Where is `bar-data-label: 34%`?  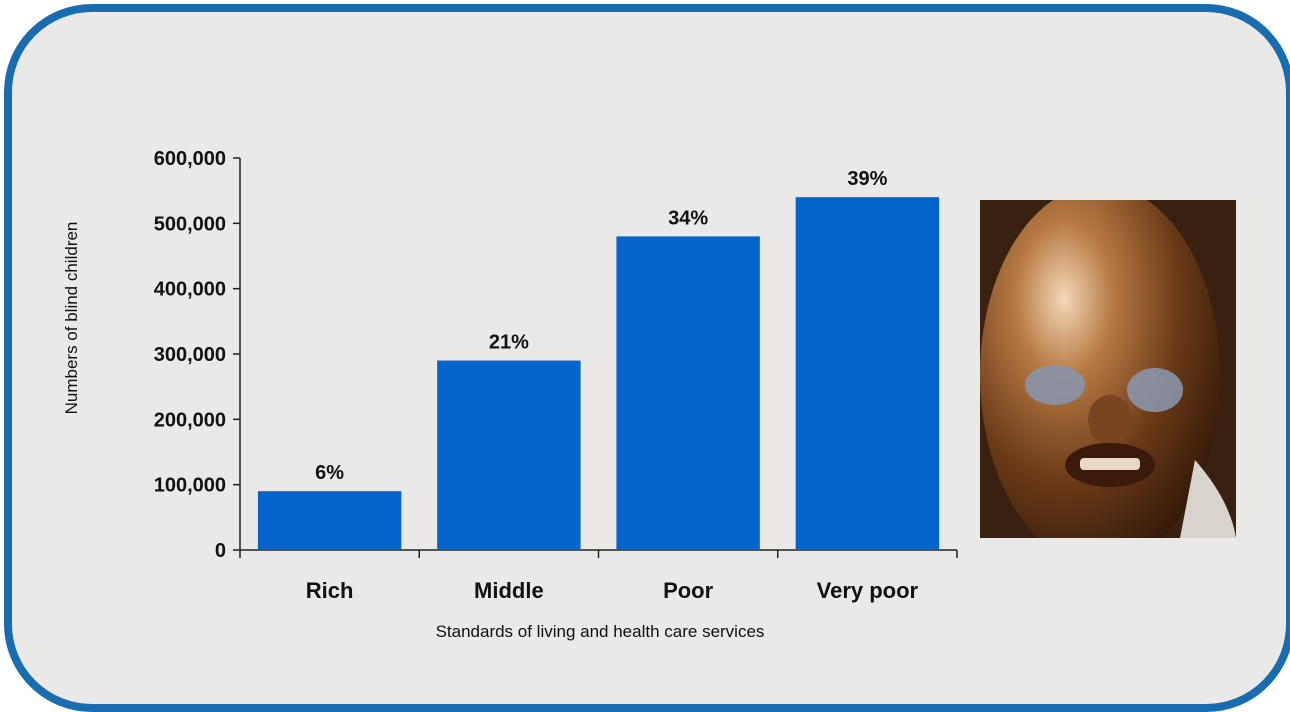 bar-data-label: 34% is located at coordinates (688, 218).